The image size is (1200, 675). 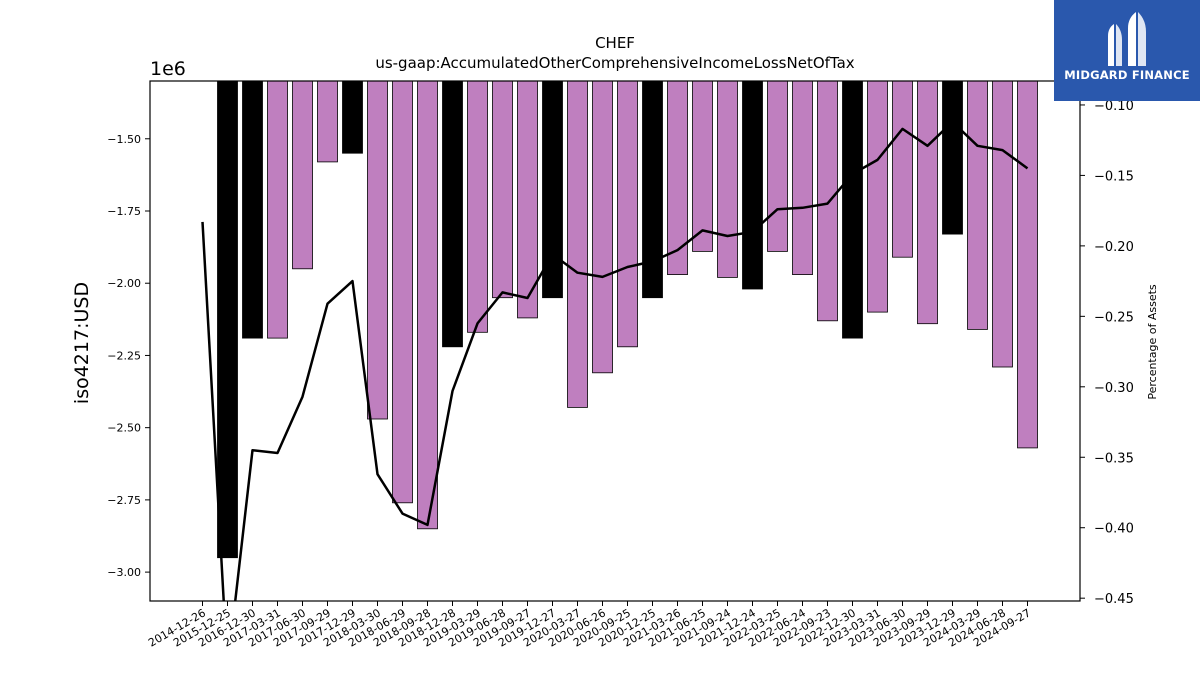 What do you see at coordinates (1114, 458) in the screenshot?
I see `y2-tick-label: −0.35` at bounding box center [1114, 458].